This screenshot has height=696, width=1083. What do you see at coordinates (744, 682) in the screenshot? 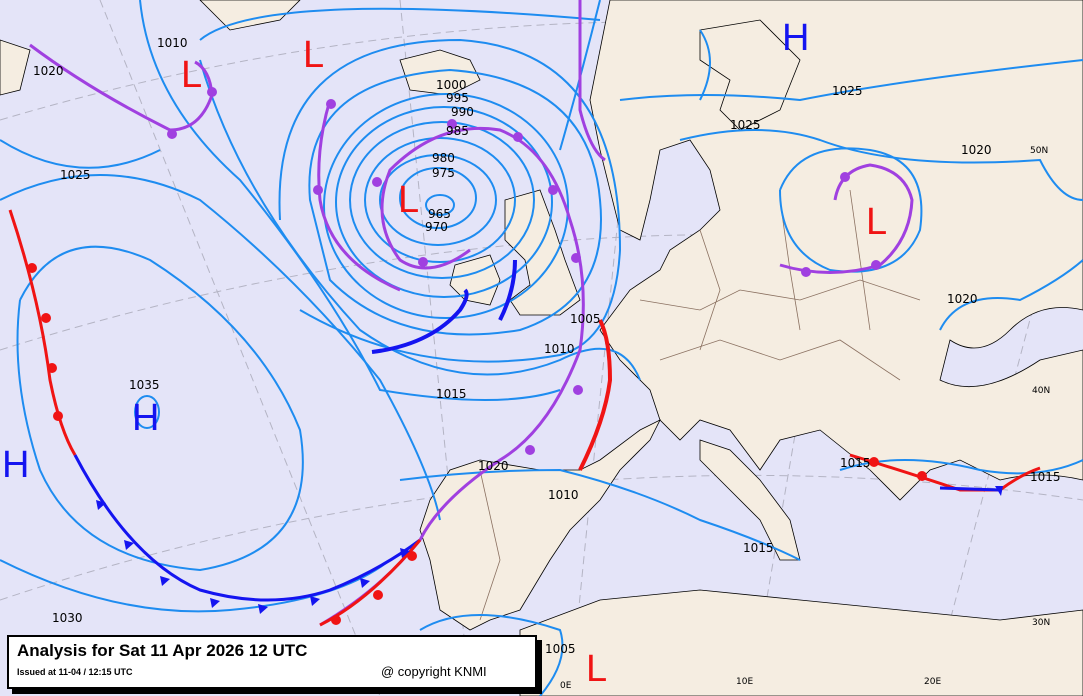
I see `longitude-label: 10E` at bounding box center [744, 682].